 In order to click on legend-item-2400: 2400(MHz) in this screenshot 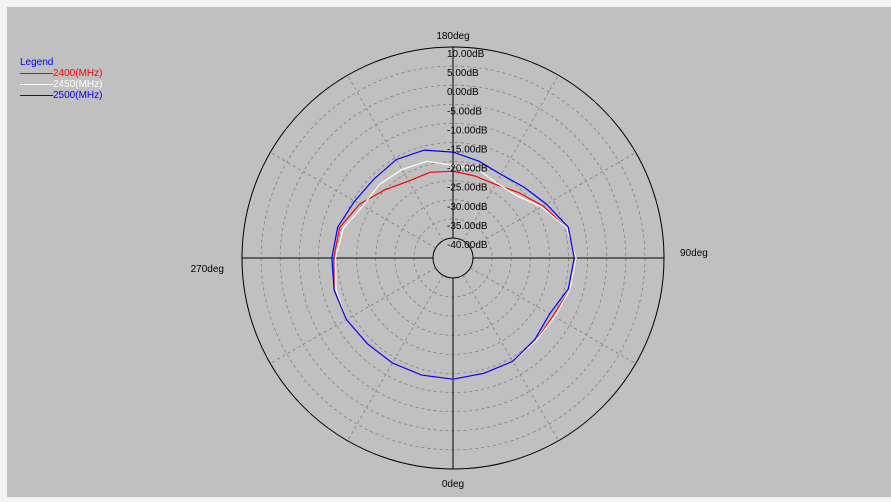, I will do `click(61, 73)`.